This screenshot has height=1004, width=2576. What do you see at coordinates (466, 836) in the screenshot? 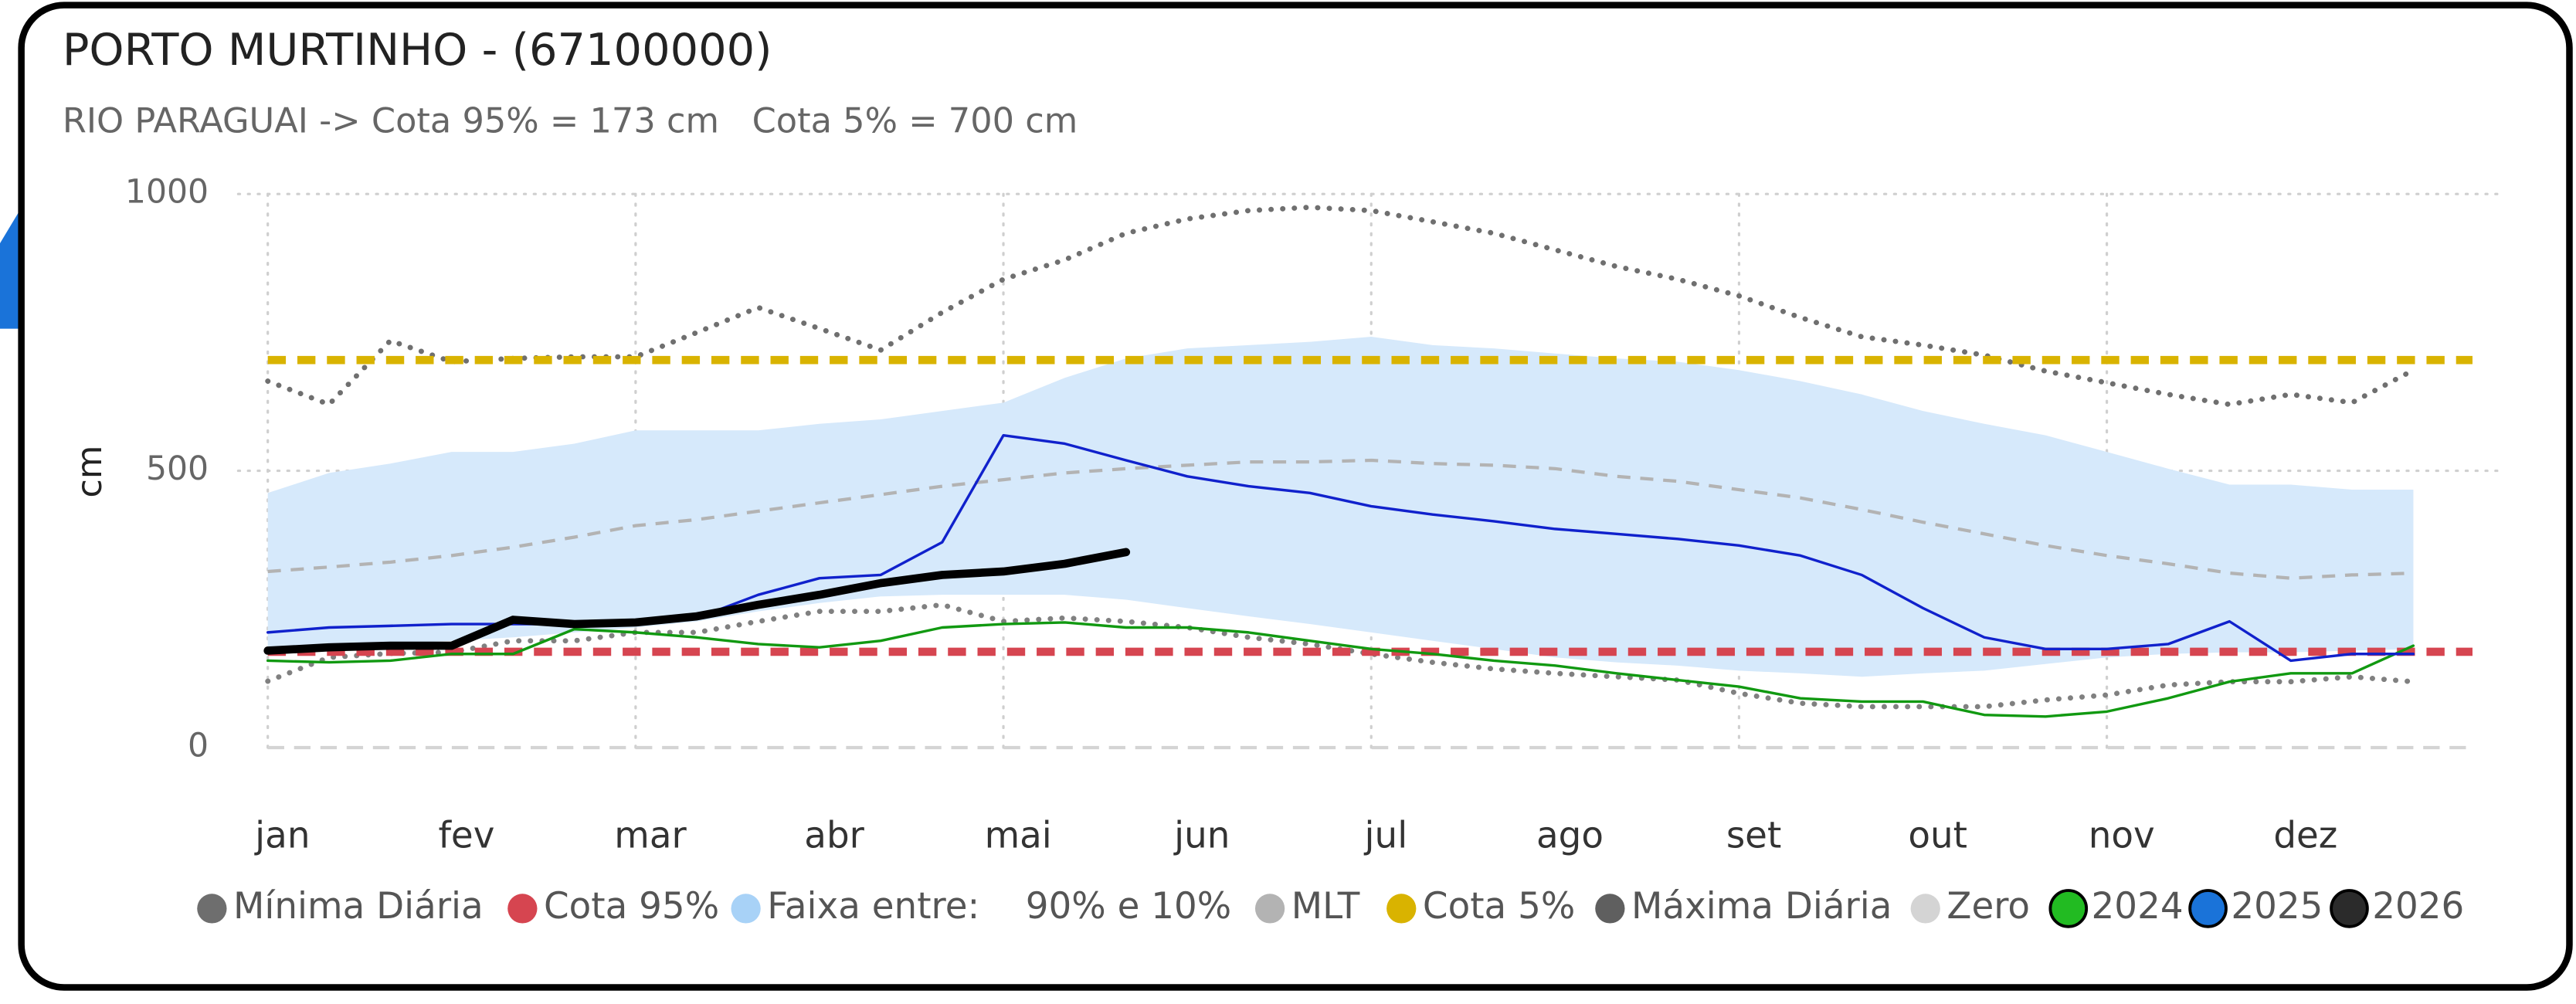
I see `x-tick-label: fev` at bounding box center [466, 836].